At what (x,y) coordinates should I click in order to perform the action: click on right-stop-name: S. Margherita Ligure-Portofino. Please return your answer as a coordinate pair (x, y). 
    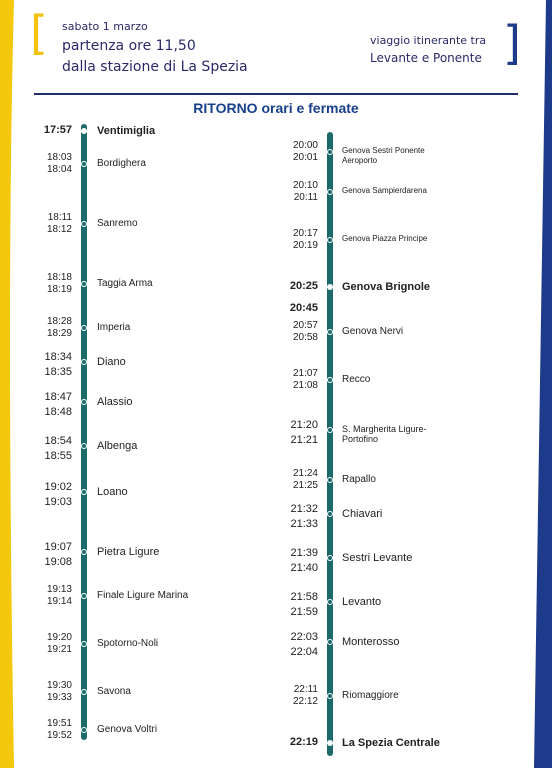
    Looking at the image, I should click on (384, 434).